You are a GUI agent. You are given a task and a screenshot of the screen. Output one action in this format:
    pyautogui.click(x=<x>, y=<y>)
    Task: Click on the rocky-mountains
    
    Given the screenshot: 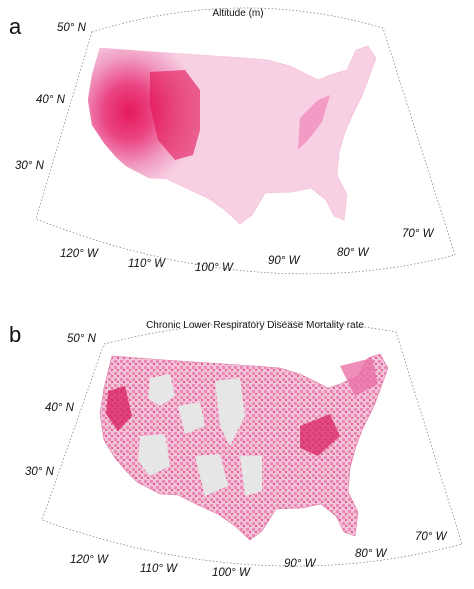 What is the action you would take?
    pyautogui.click(x=175, y=115)
    